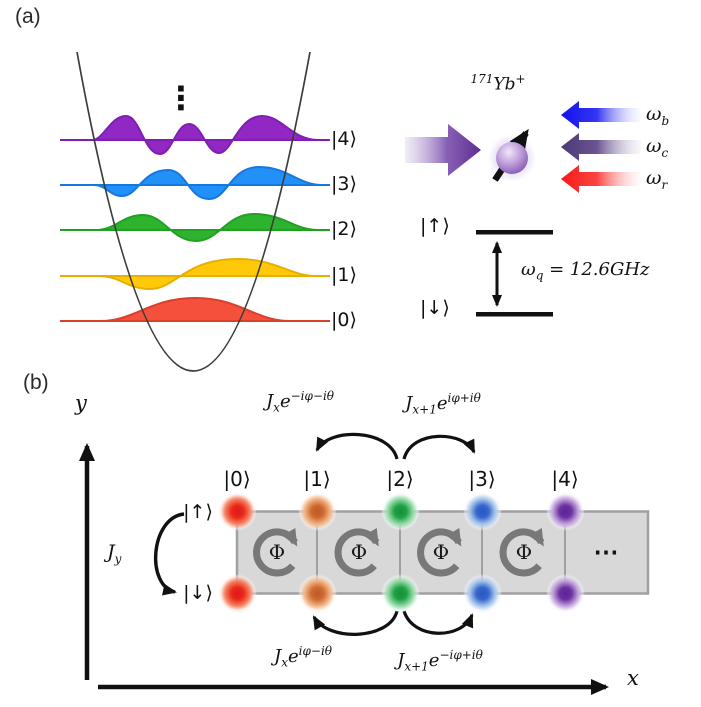 The image size is (701, 707). Describe the element at coordinates (118, 558) in the screenshot. I see `jy-sub: y` at that location.